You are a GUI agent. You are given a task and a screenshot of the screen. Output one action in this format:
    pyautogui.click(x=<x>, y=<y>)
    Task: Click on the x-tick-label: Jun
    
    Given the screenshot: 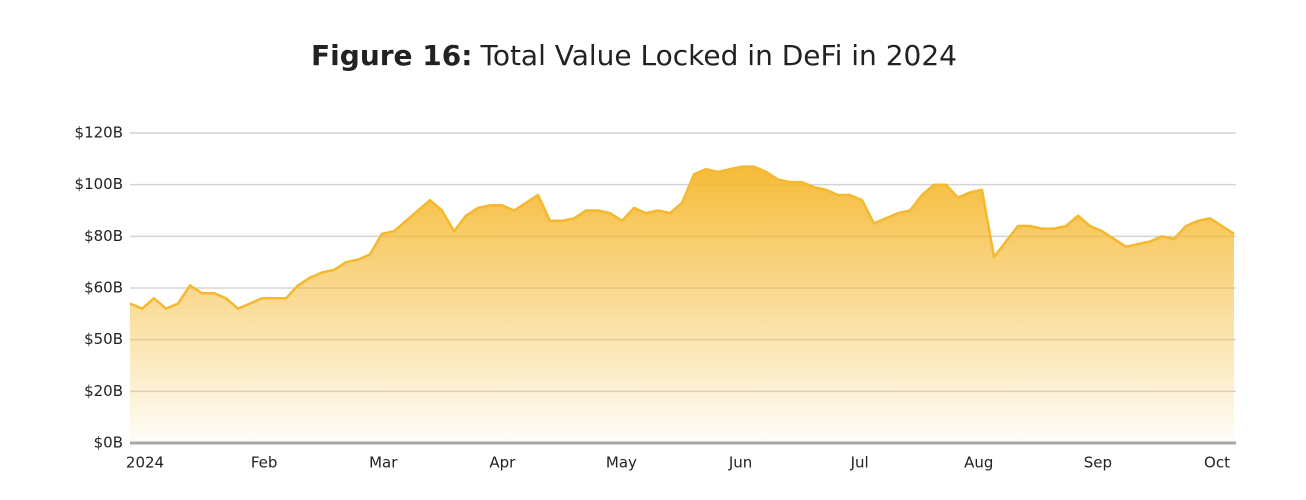 What is the action you would take?
    pyautogui.click(x=740, y=463)
    